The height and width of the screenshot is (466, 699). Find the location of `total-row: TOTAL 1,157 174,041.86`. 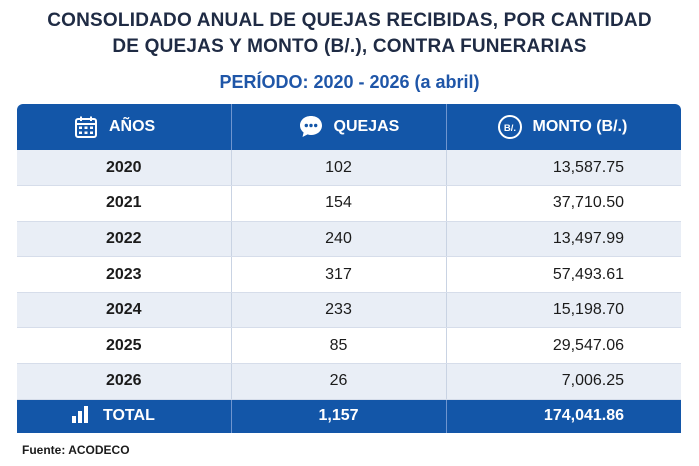

total-row: TOTAL 1,157 174,041.86 is located at coordinates (349, 416).